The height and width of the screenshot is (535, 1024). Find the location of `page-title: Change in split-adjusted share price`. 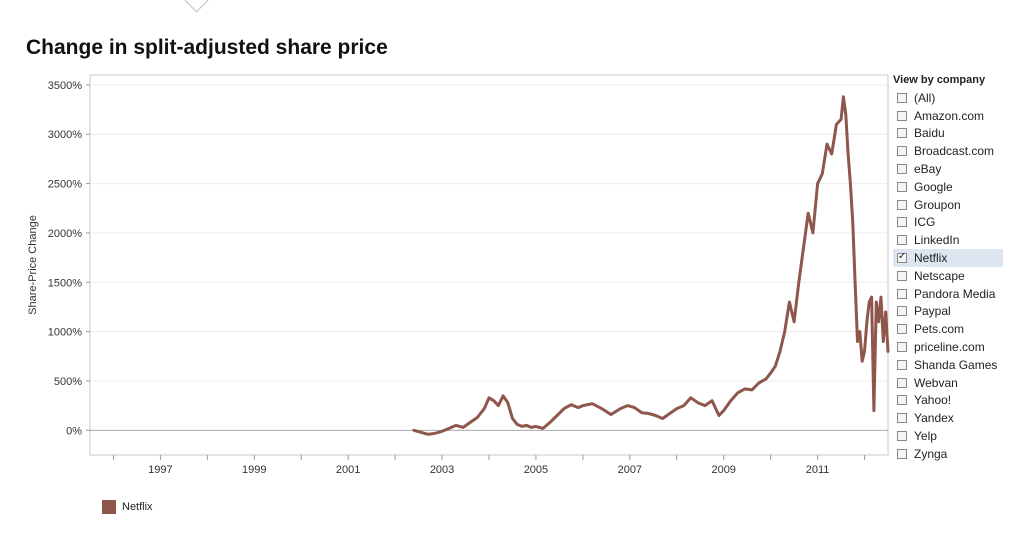

page-title: Change in split-adjusted share price is located at coordinates (207, 47).